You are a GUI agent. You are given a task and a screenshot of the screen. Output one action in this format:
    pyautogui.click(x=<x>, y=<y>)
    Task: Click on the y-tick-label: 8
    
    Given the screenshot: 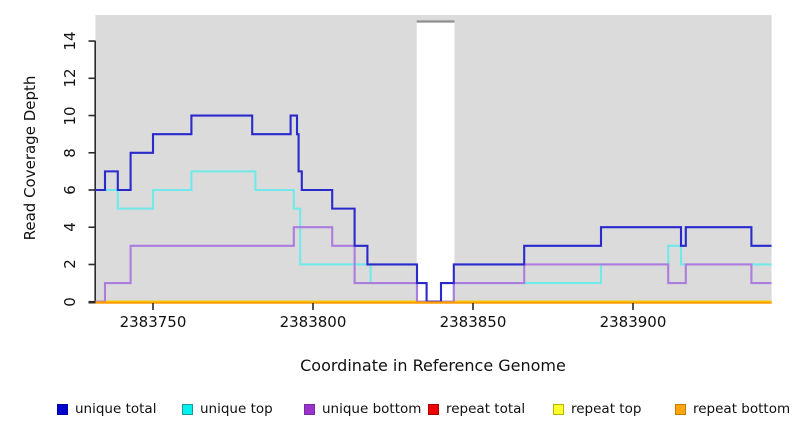 What is the action you would take?
    pyautogui.click(x=70, y=152)
    